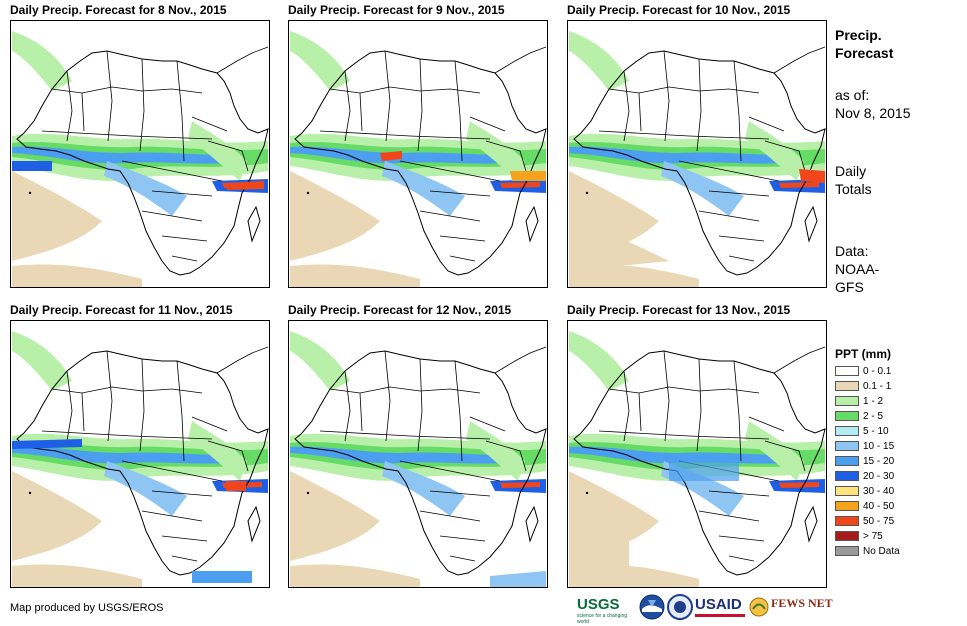 The height and width of the screenshot is (626, 967). What do you see at coordinates (879, 521) in the screenshot?
I see `legend-label: 50 - 75` at bounding box center [879, 521].